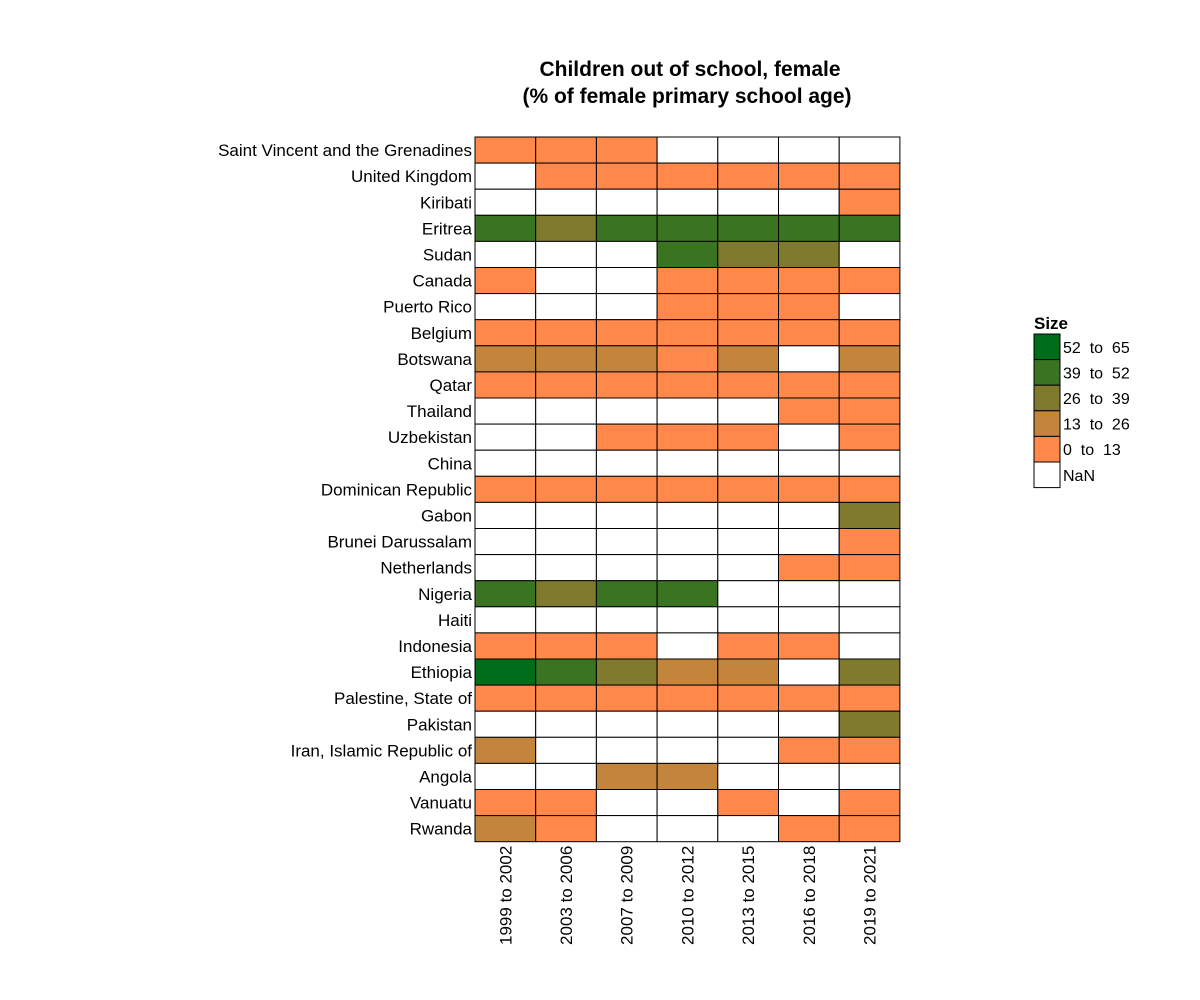 The height and width of the screenshot is (1000, 1200). I want to click on row-label: Indonesia, so click(435, 646).